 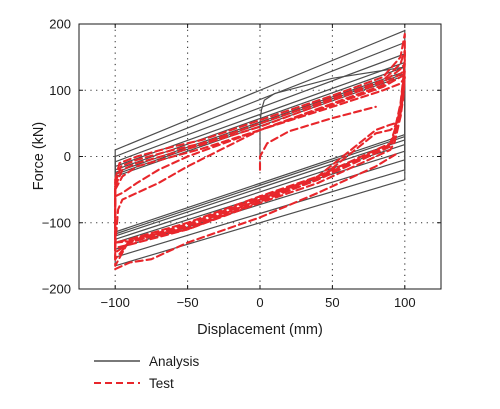 I want to click on x-tick-label: 0, so click(x=259, y=302).